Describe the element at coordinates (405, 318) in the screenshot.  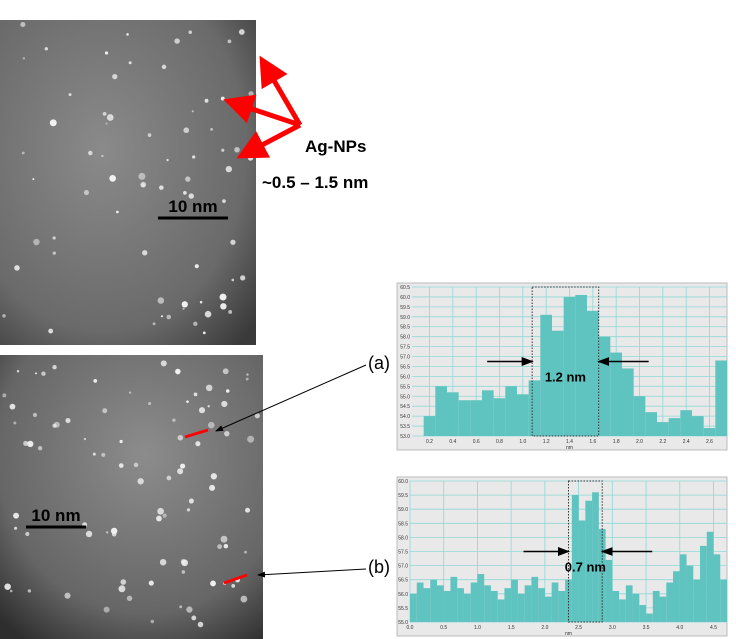
I see `y-tick-label: 59.0` at that location.